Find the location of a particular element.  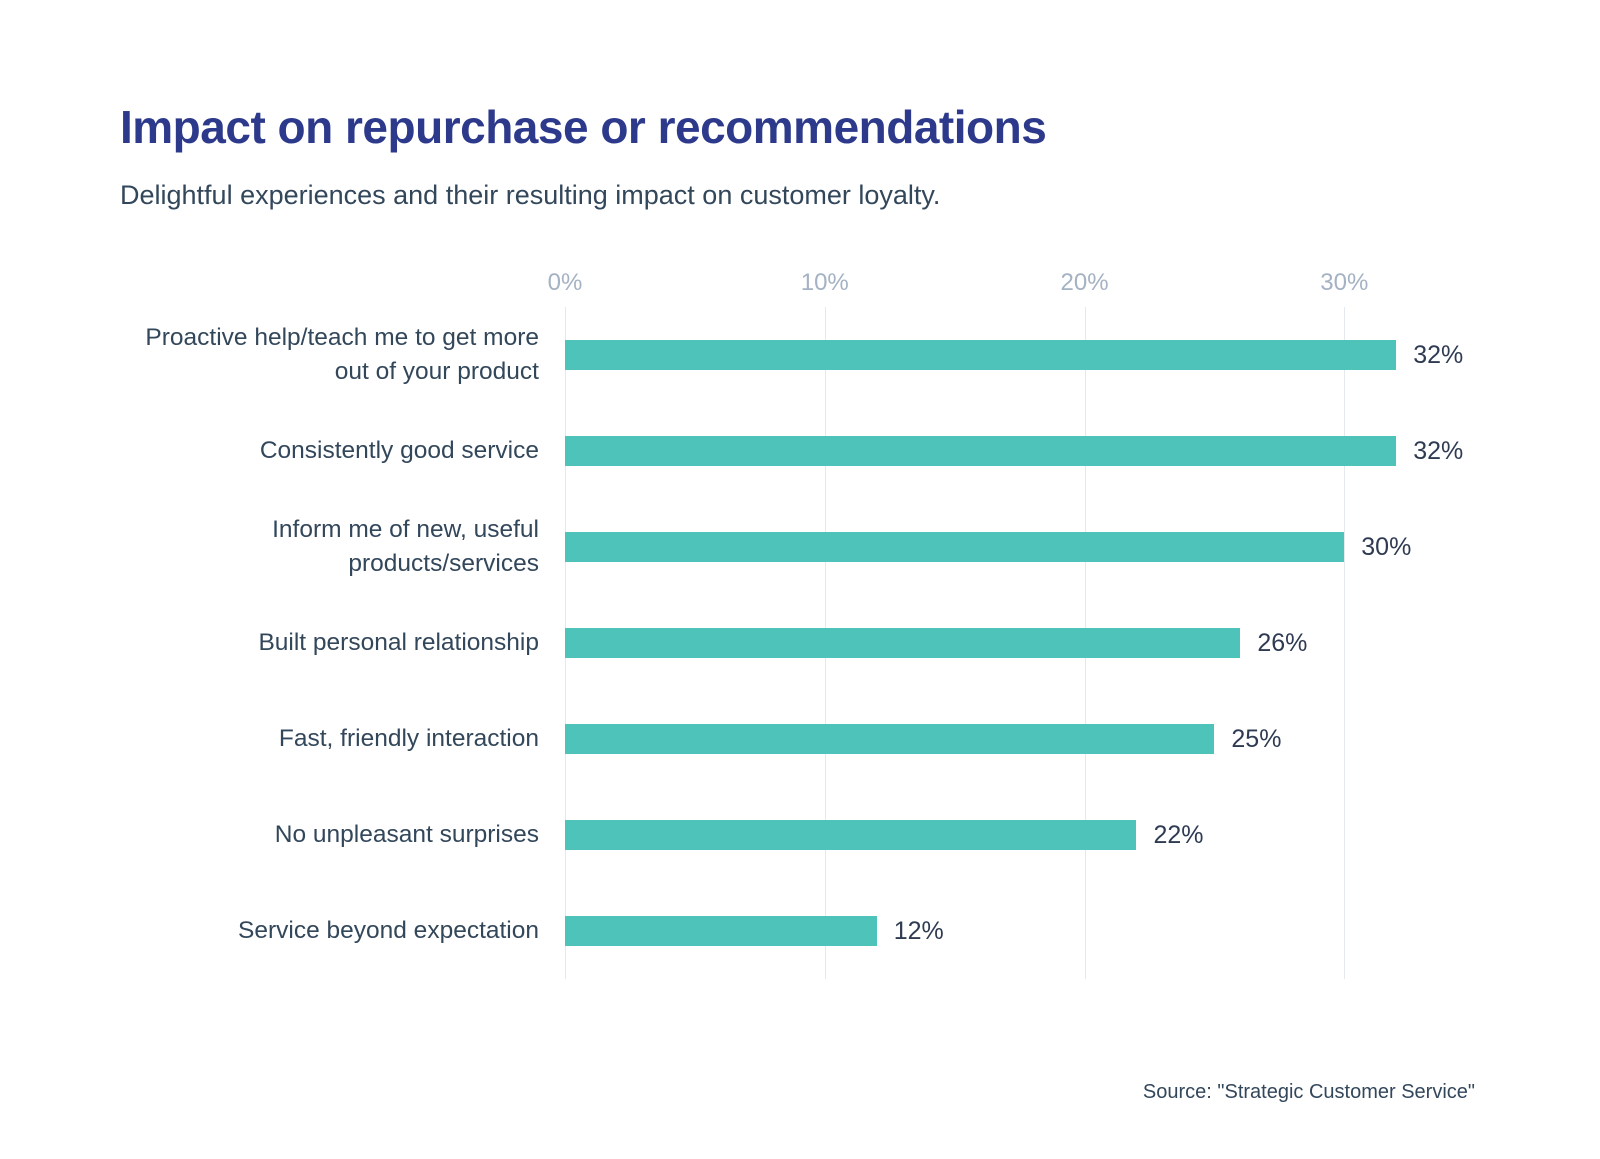

bar-area: 26% is located at coordinates (997, 643).